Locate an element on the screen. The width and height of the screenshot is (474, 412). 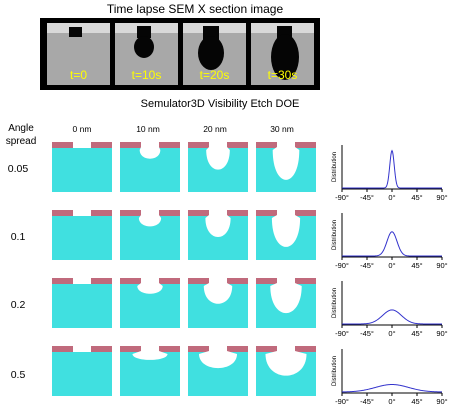
angle-value: 0.2 is located at coordinates (18, 305).